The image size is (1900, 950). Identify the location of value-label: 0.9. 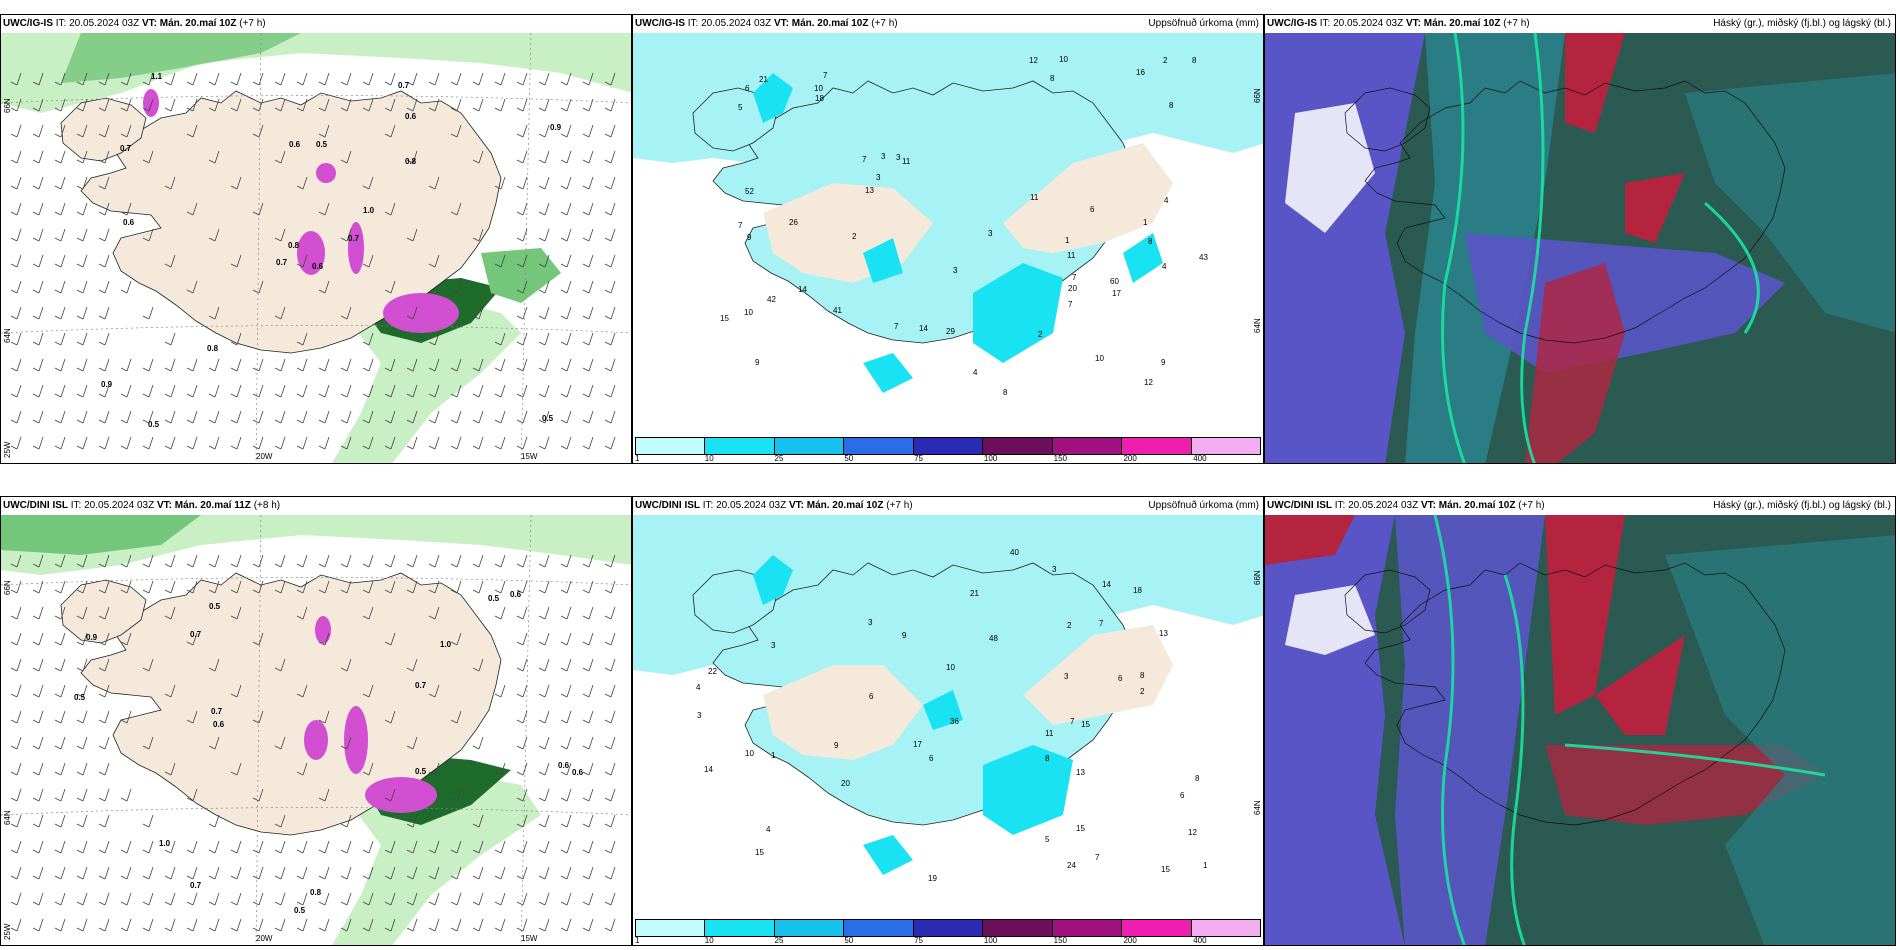
(556, 127).